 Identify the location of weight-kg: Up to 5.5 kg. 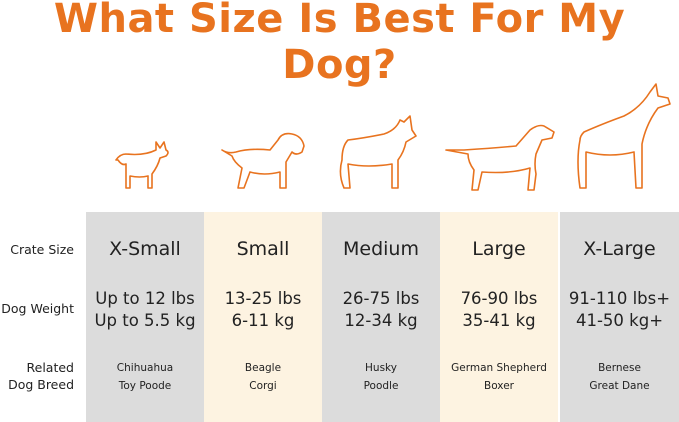
(145, 320).